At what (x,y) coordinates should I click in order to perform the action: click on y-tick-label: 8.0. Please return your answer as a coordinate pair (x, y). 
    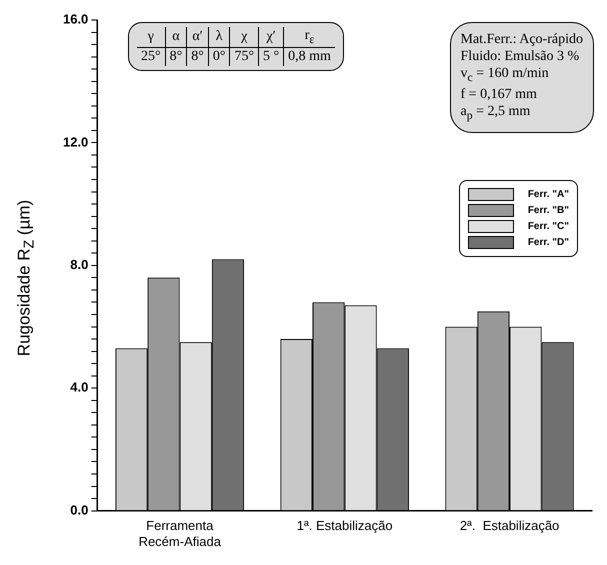
    Looking at the image, I should click on (79, 264).